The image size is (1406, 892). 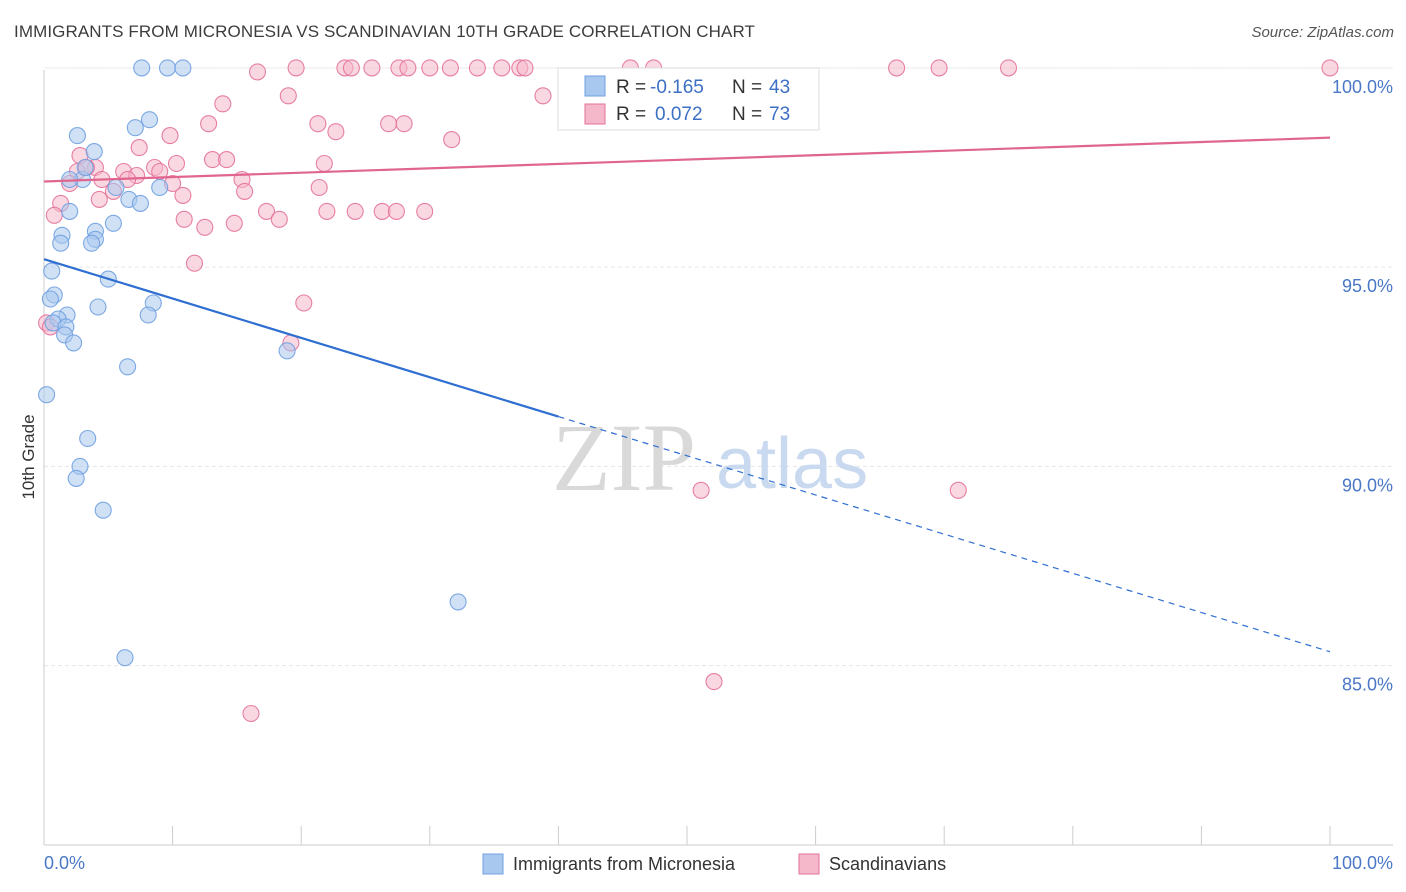 What do you see at coordinates (677, 87) in the screenshot?
I see `stats-r-value-1: -0.165` at bounding box center [677, 87].